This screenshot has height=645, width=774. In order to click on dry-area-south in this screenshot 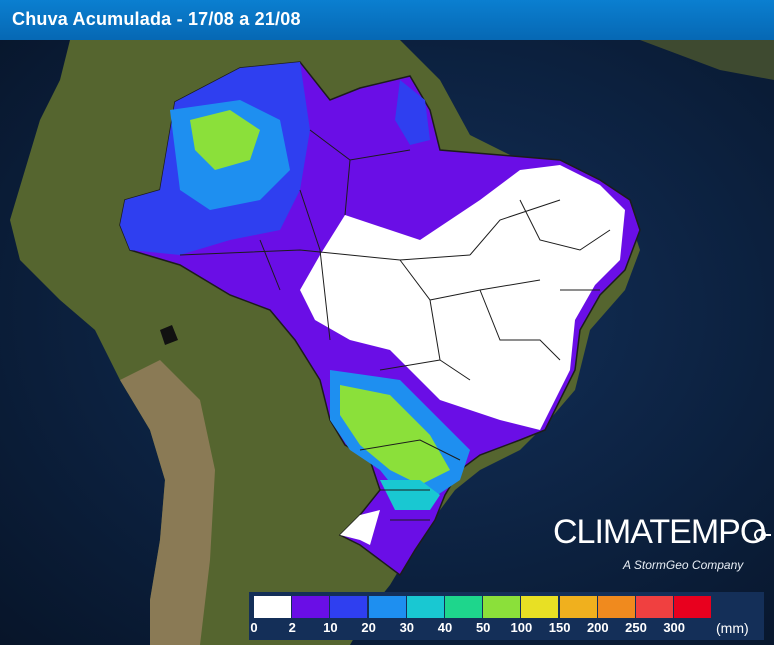, I will do `click(360, 527)`.